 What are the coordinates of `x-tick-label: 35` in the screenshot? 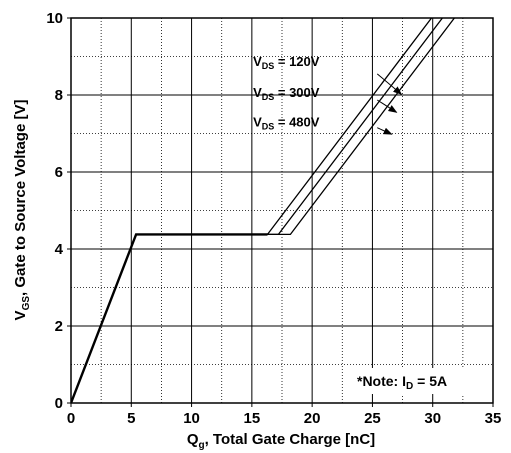 It's located at (493, 418).